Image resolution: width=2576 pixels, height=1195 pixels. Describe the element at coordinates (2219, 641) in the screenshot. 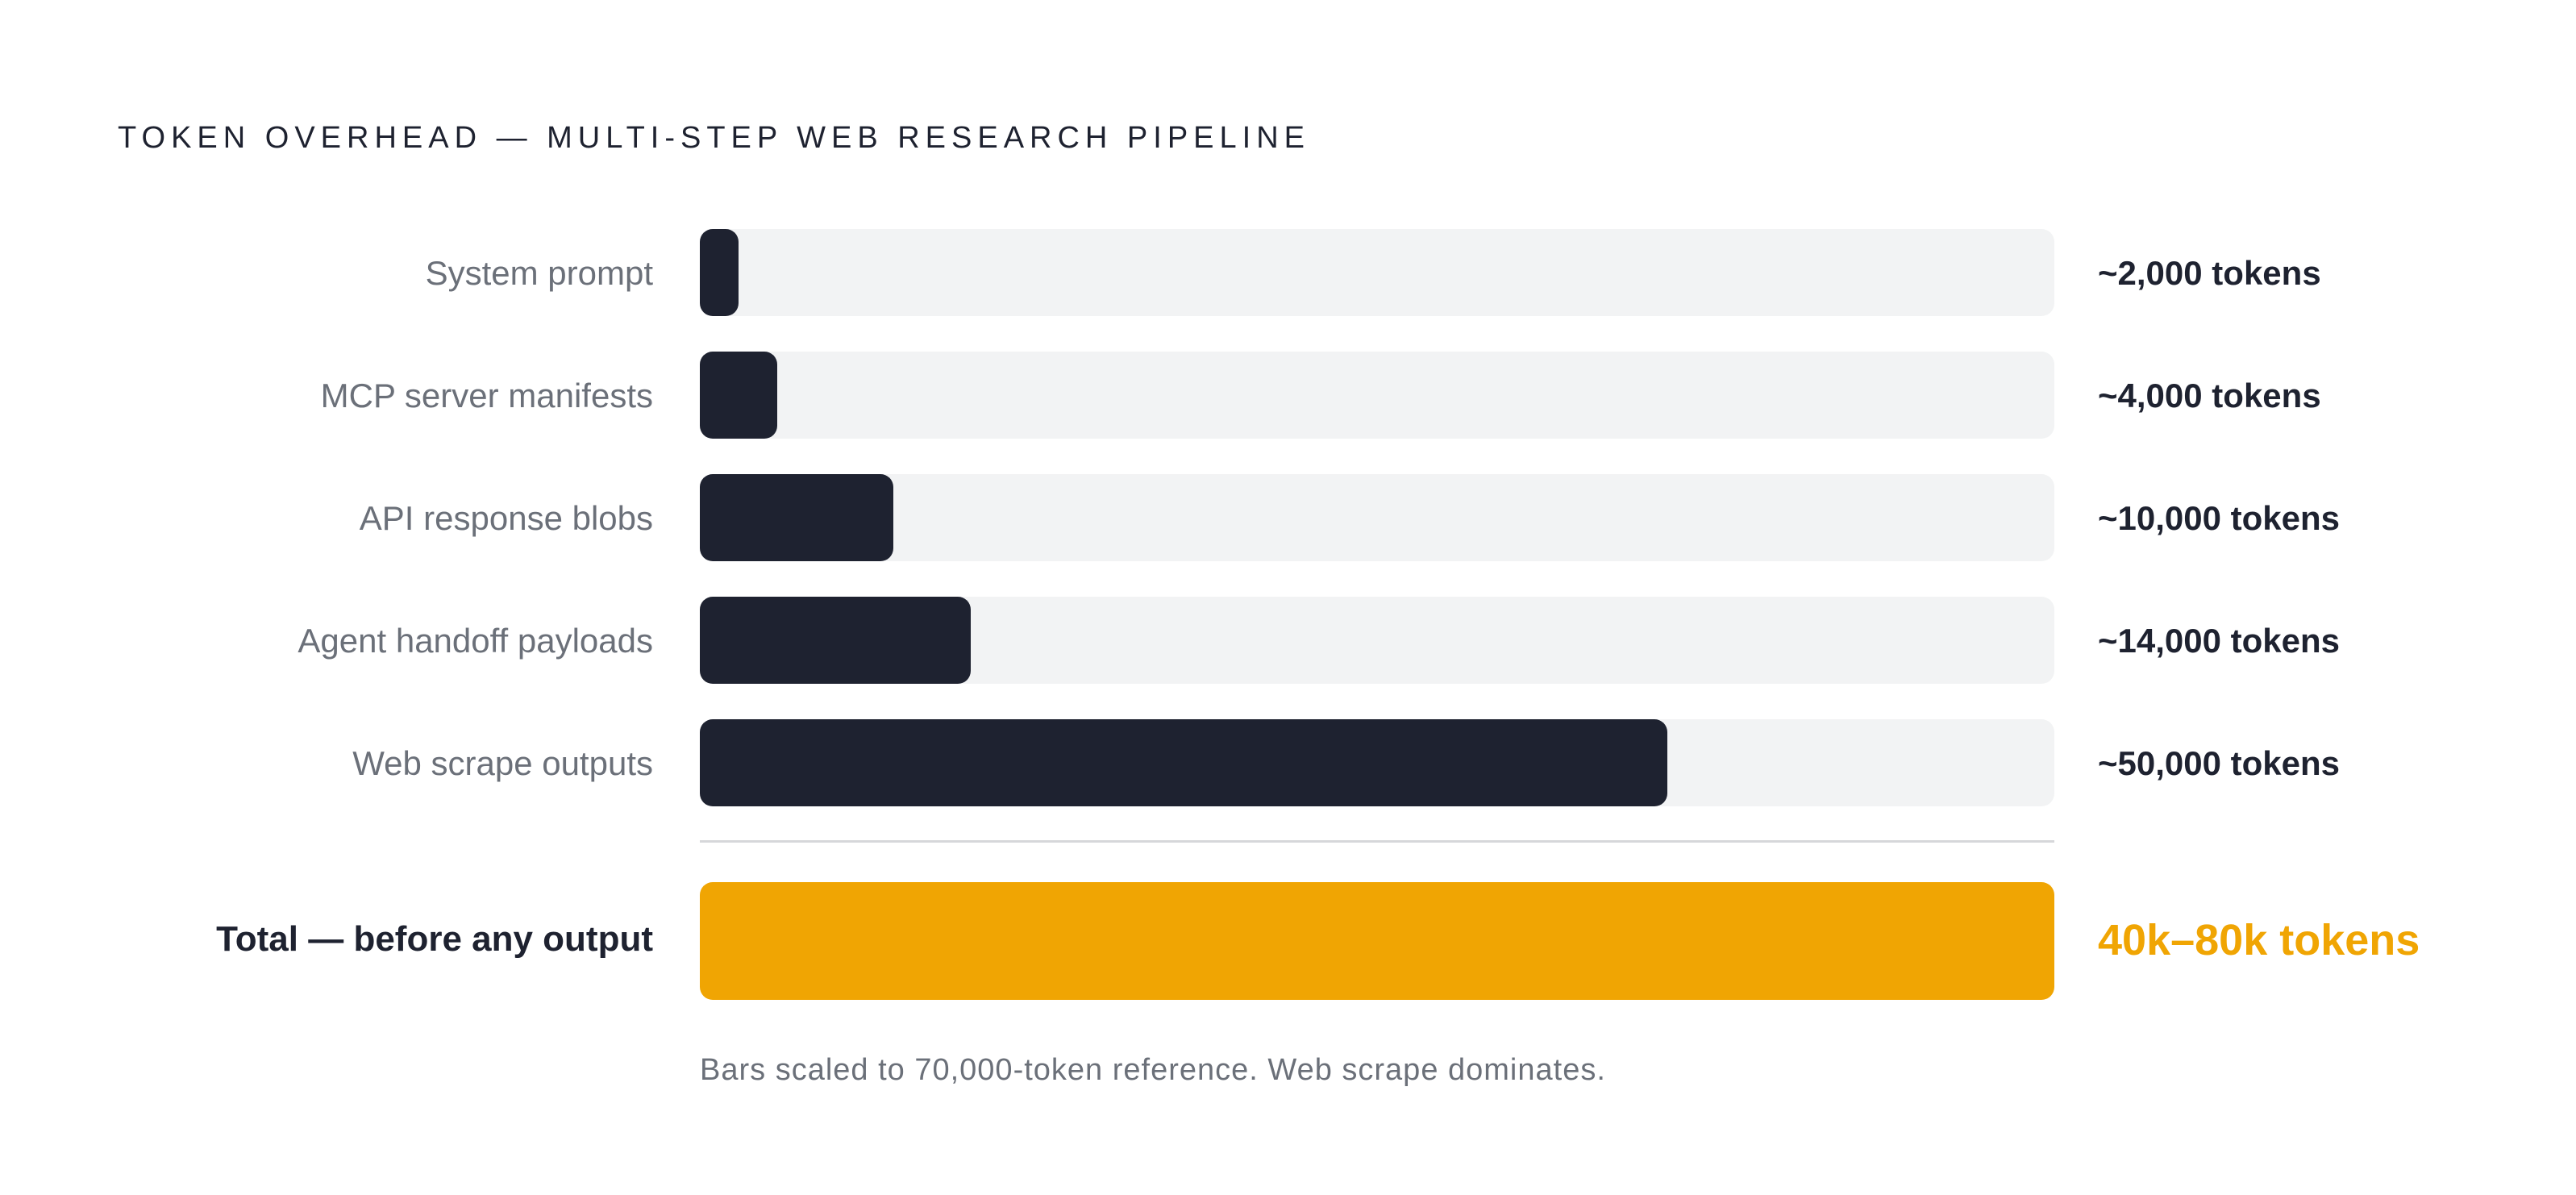

I see `value-label-agent-handoff-payloads: ~14,000 tokens` at that location.